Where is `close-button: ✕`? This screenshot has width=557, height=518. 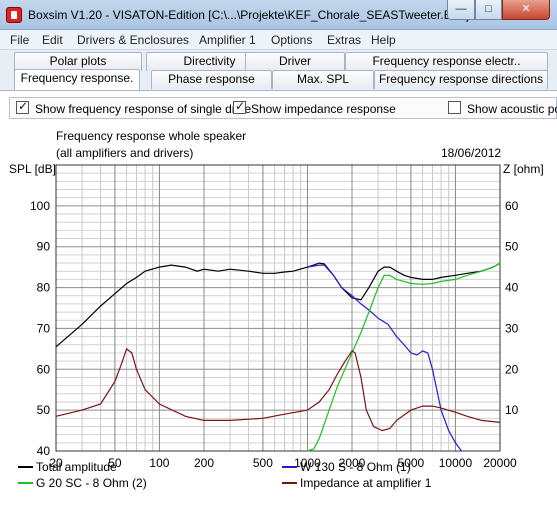 close-button: ✕ is located at coordinates (526, 10).